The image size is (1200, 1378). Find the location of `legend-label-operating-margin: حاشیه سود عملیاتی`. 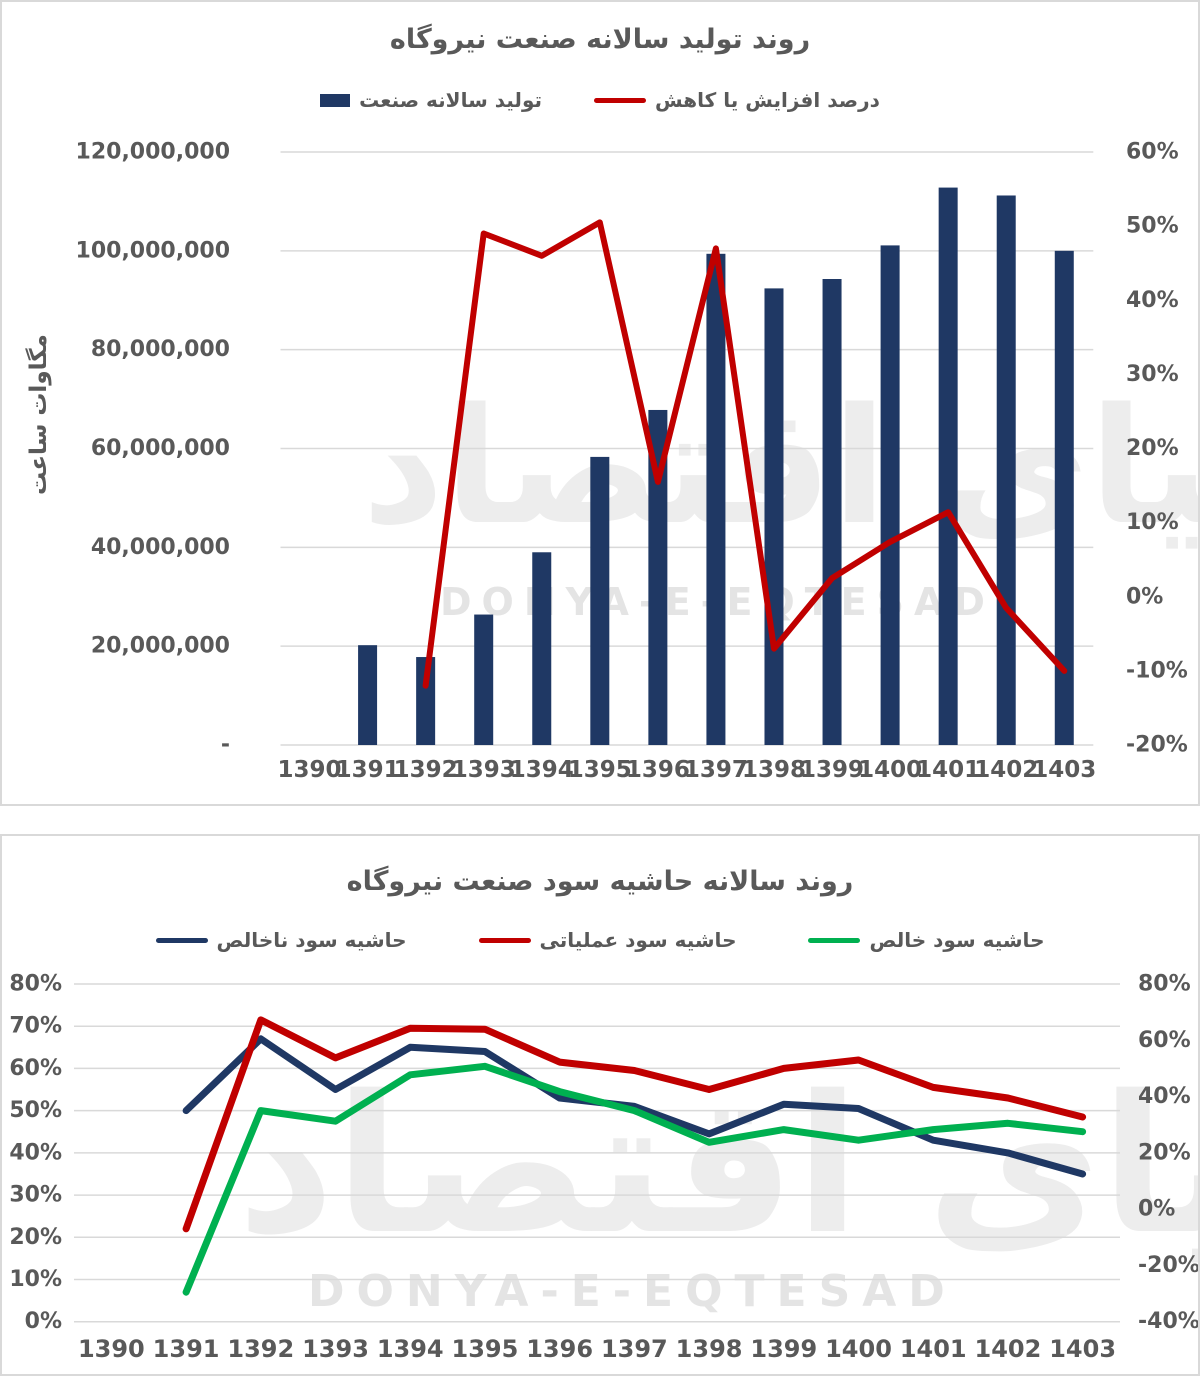

legend-label-operating-margin: حاشیه سود عملیاتی is located at coordinates (638, 940).